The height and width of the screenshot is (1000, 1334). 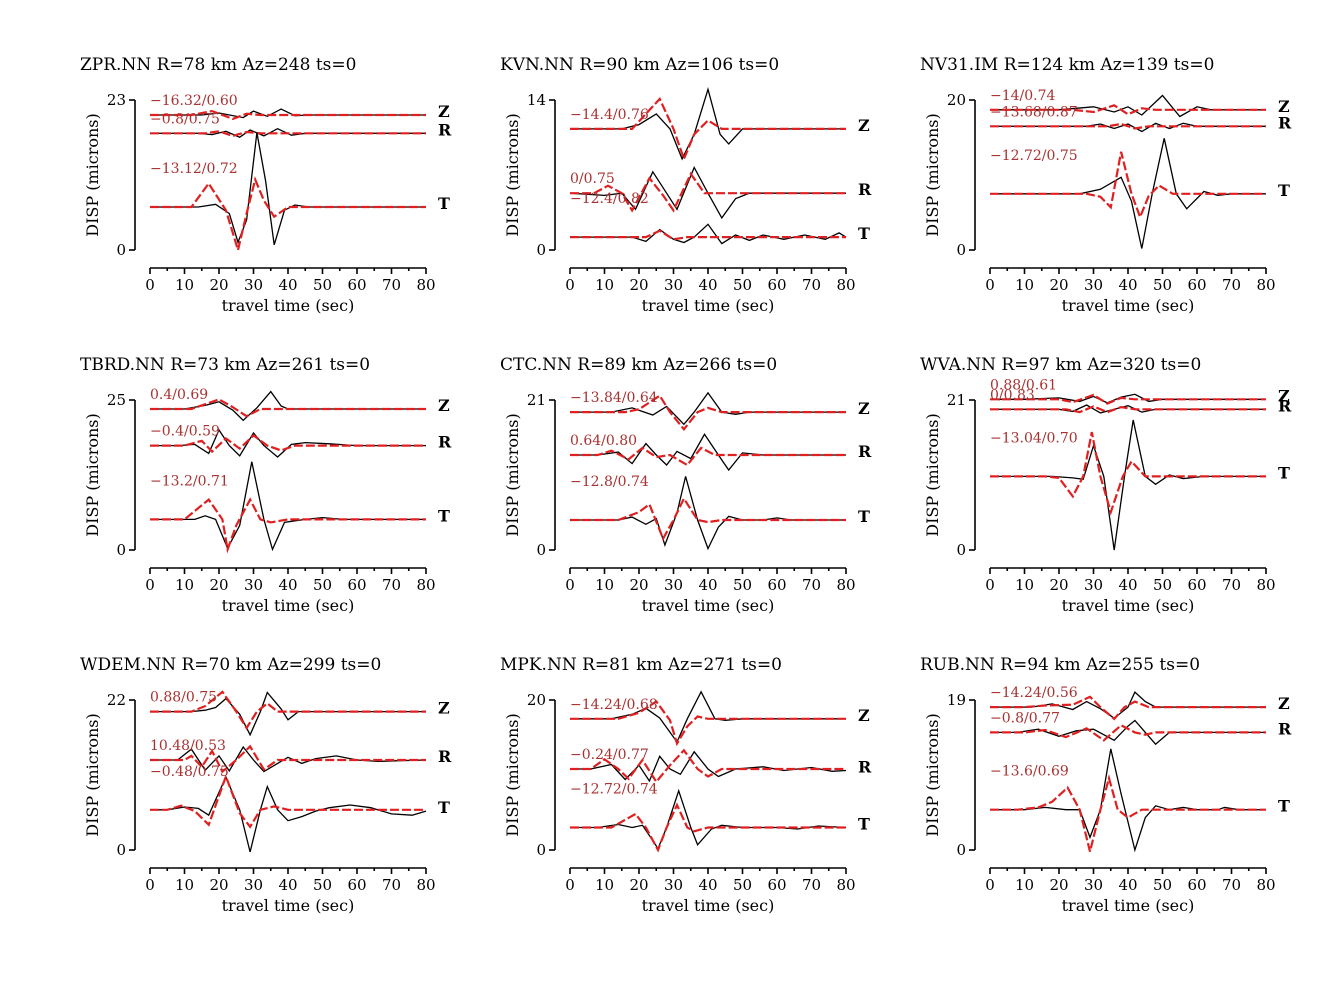 What do you see at coordinates (609, 199) in the screenshot?
I see `shift-correlation-label: −12.4/0.82` at bounding box center [609, 199].